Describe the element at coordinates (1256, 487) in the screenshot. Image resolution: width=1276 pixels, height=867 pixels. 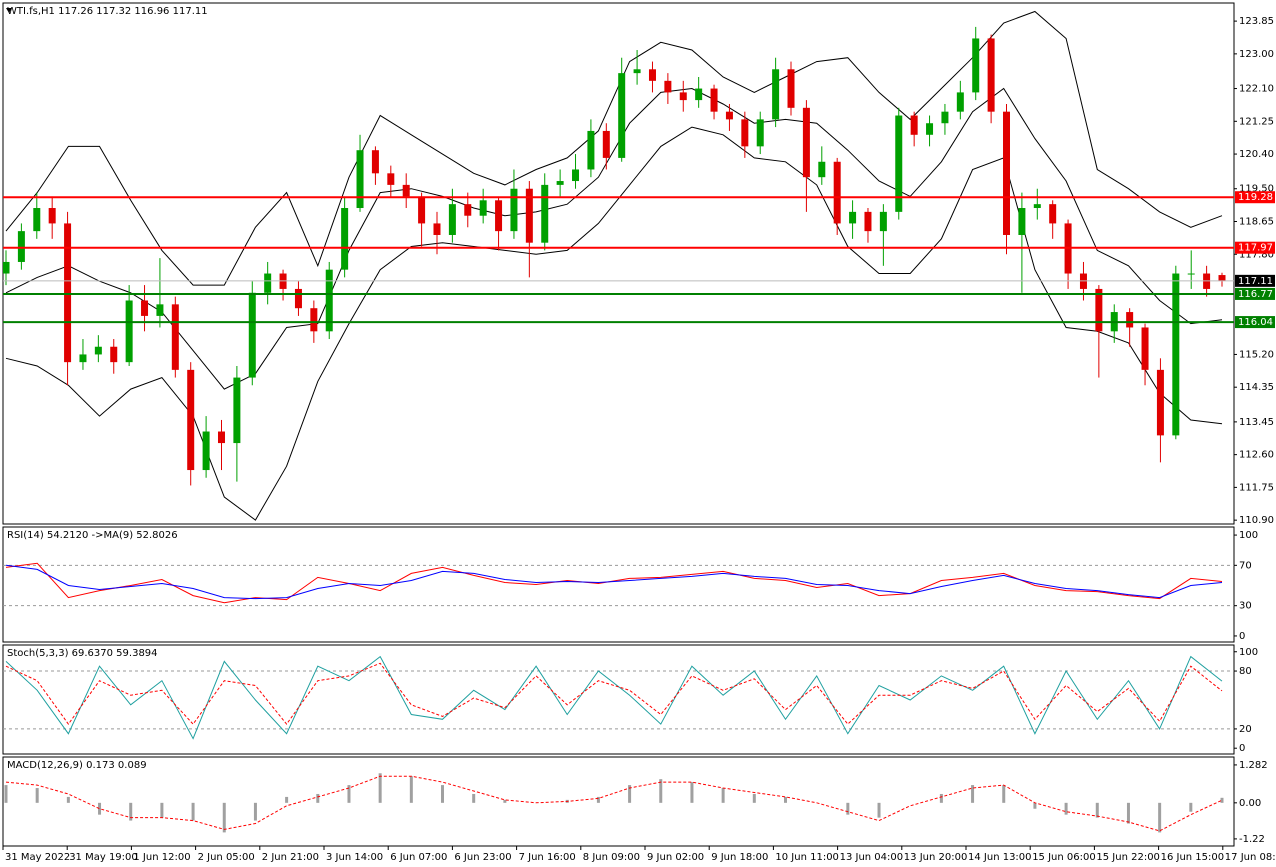
I see `y-tick-label: 111.75` at that location.